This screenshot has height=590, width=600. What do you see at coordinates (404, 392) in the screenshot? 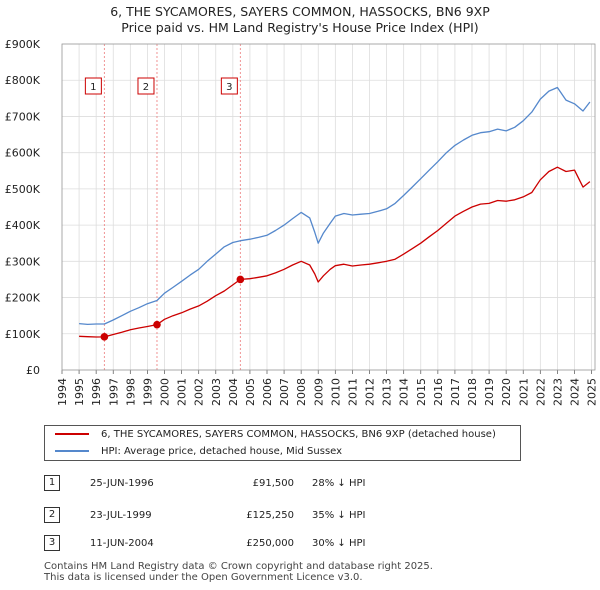
I see `x-tick-label: 2014` at bounding box center [404, 392].